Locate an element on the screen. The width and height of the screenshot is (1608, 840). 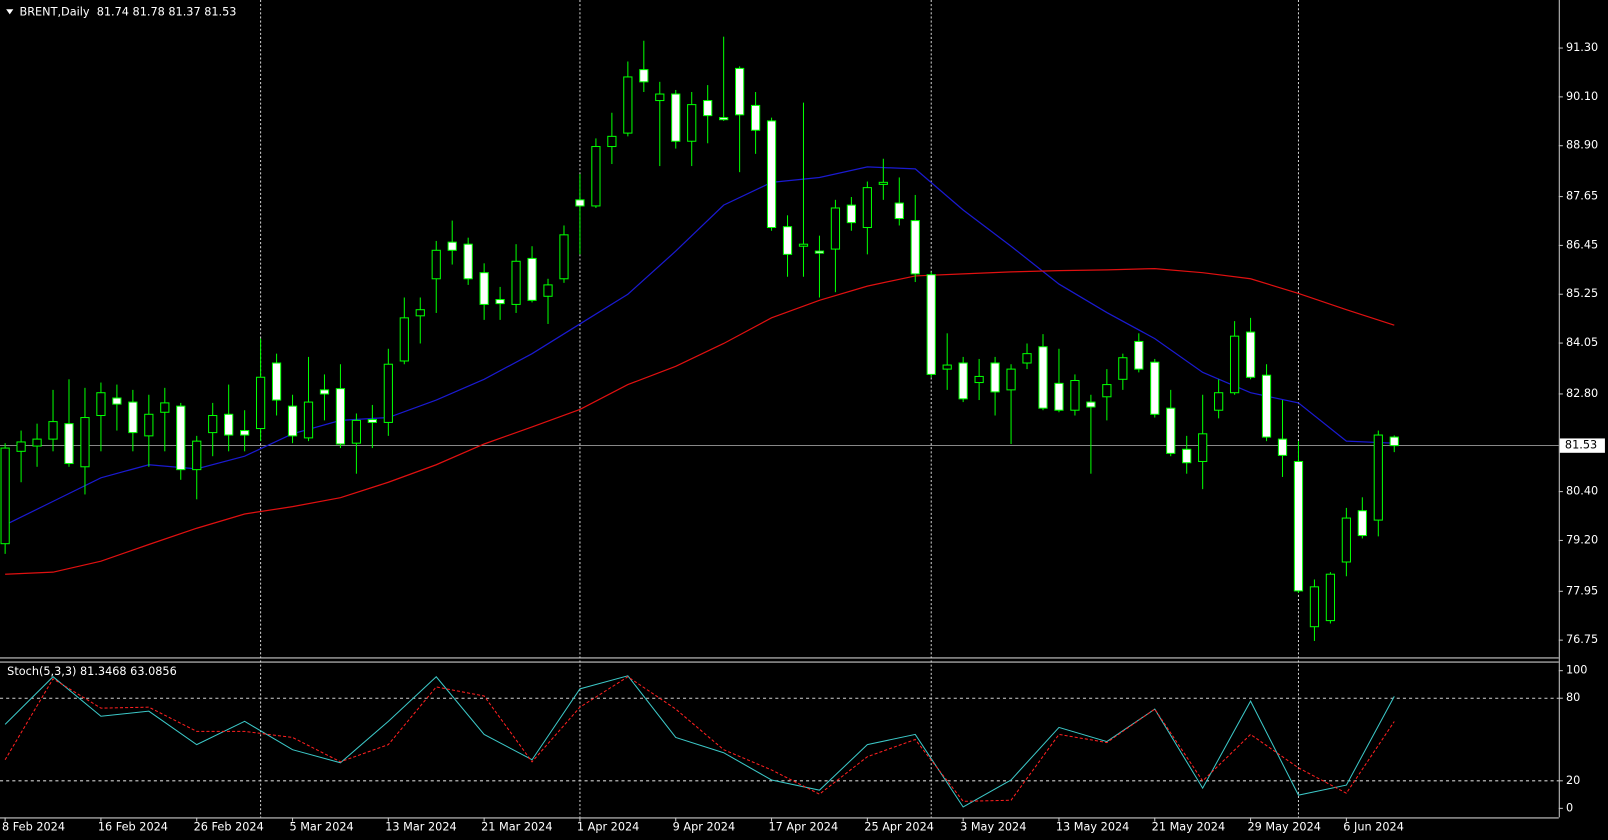
x-tick-label: 3 May 2024 is located at coordinates (993, 827).